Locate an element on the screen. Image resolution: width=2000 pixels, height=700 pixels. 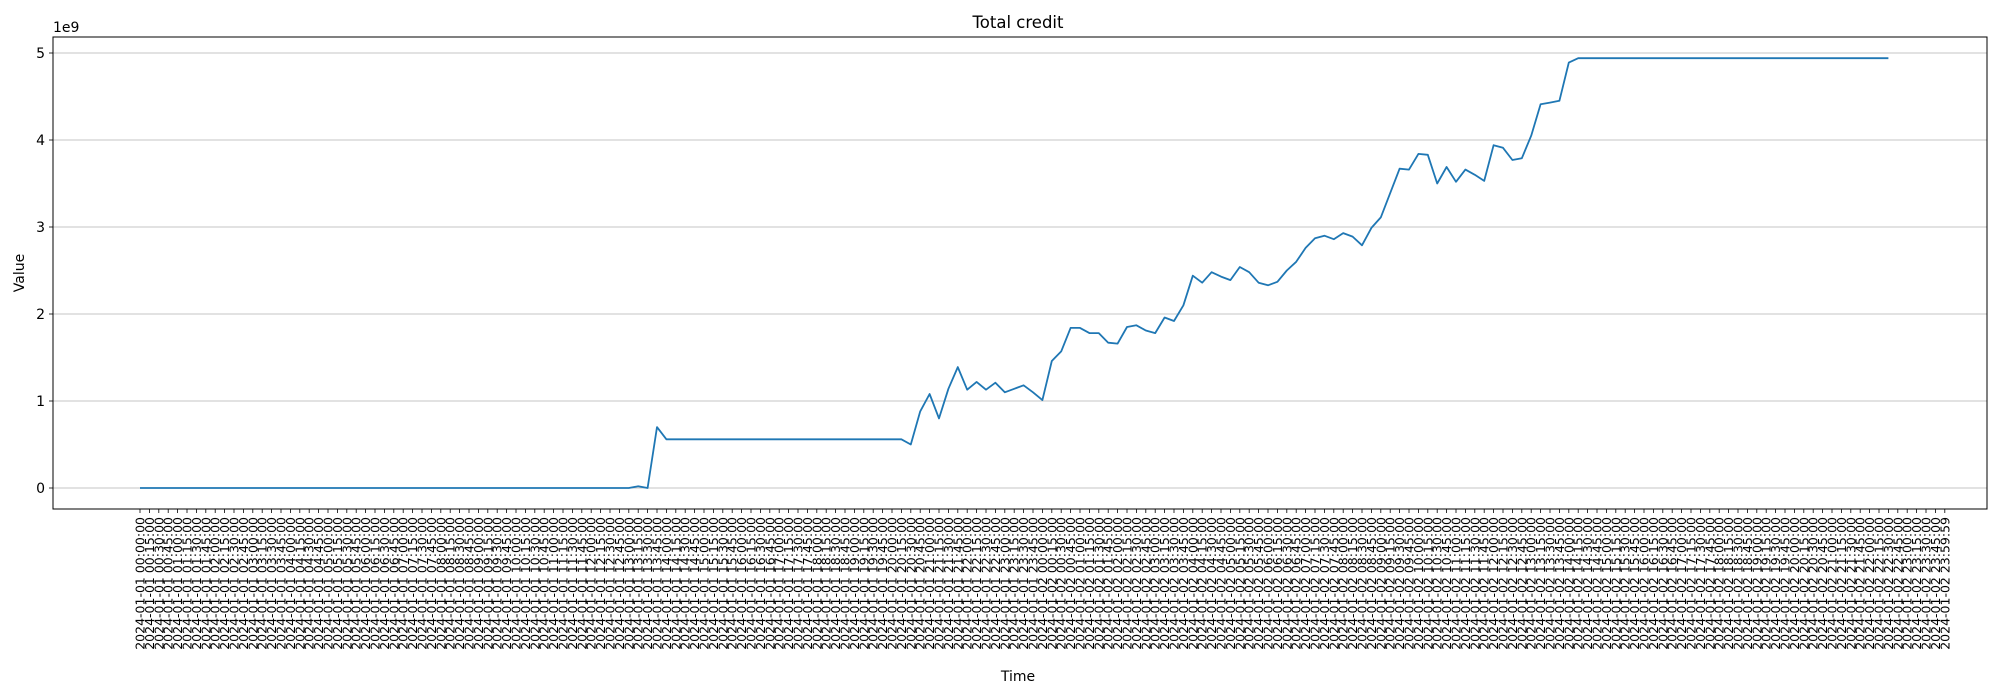
x-tick-label: 2024-01-01 15:45:00 is located at coordinates (732, 583).